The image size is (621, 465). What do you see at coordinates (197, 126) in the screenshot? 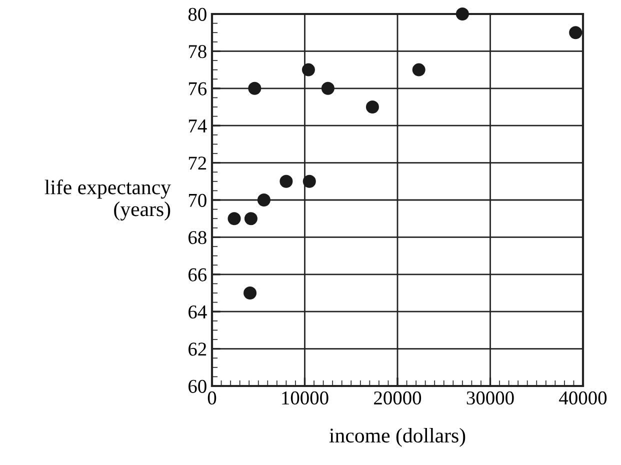
I see `y-tick-label: 74` at bounding box center [197, 126].